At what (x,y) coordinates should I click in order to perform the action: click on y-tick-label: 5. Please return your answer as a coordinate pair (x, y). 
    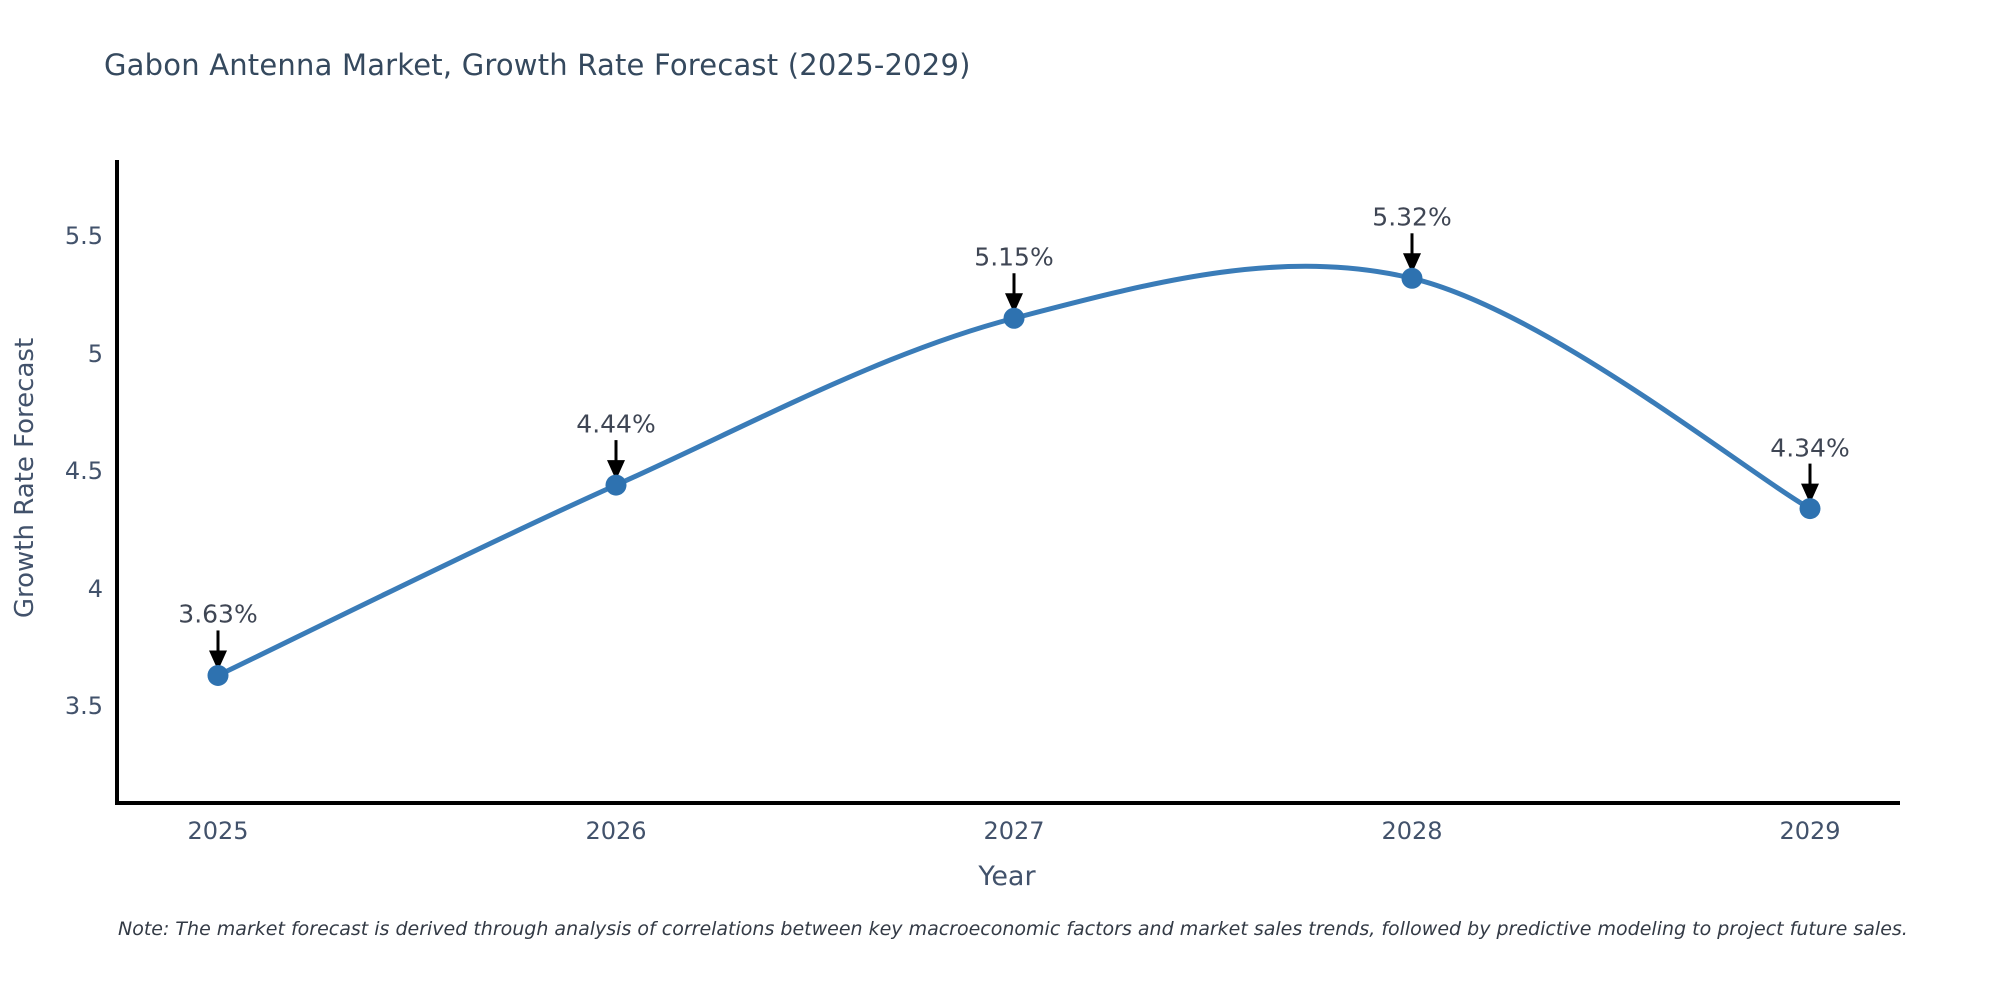
    Looking at the image, I should click on (95, 353).